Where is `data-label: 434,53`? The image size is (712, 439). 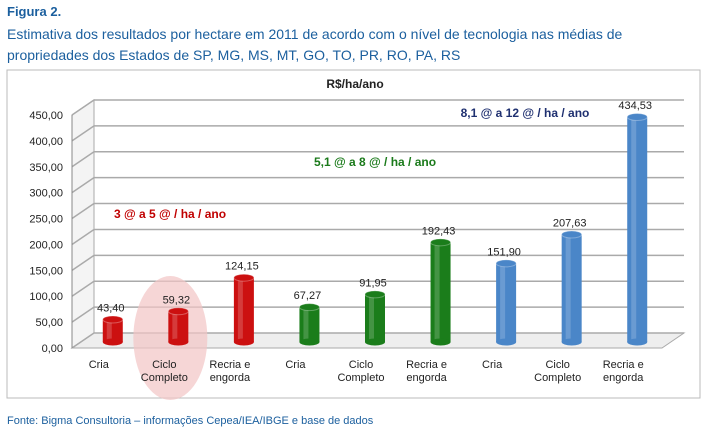
data-label: 434,53 is located at coordinates (635, 106).